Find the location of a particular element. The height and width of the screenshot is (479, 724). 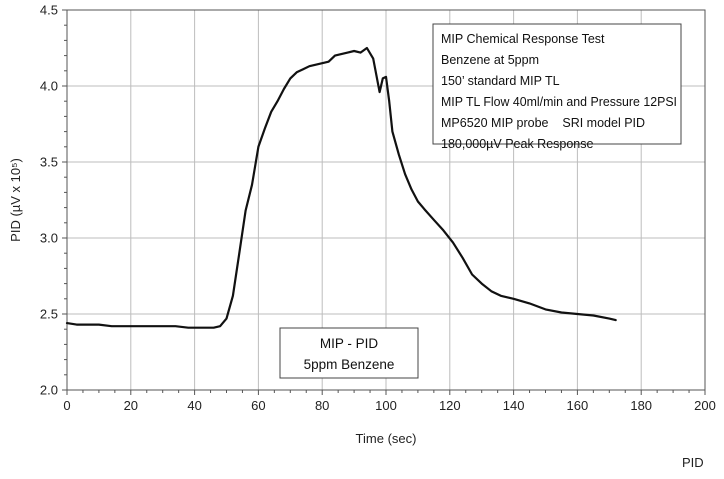

legend-box: MIP - PID 5ppm Benzene is located at coordinates (349, 353).